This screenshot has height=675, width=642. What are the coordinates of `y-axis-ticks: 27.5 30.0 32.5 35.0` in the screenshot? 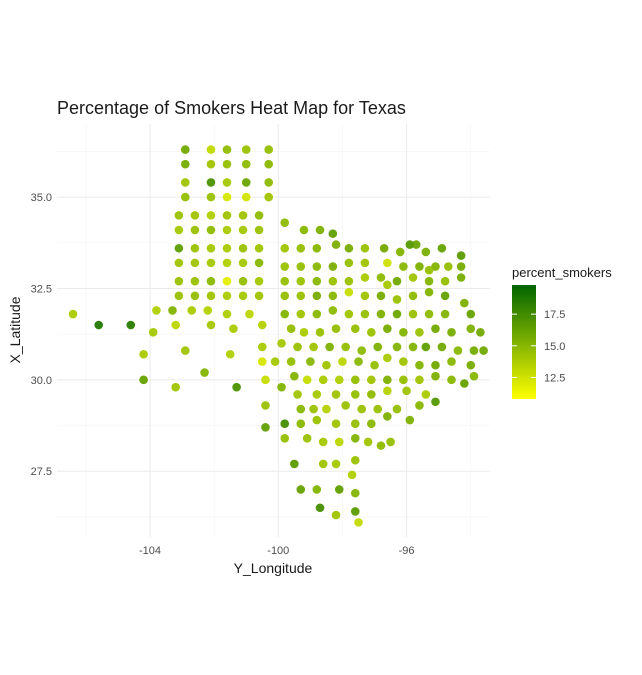 It's located at (41, 335).